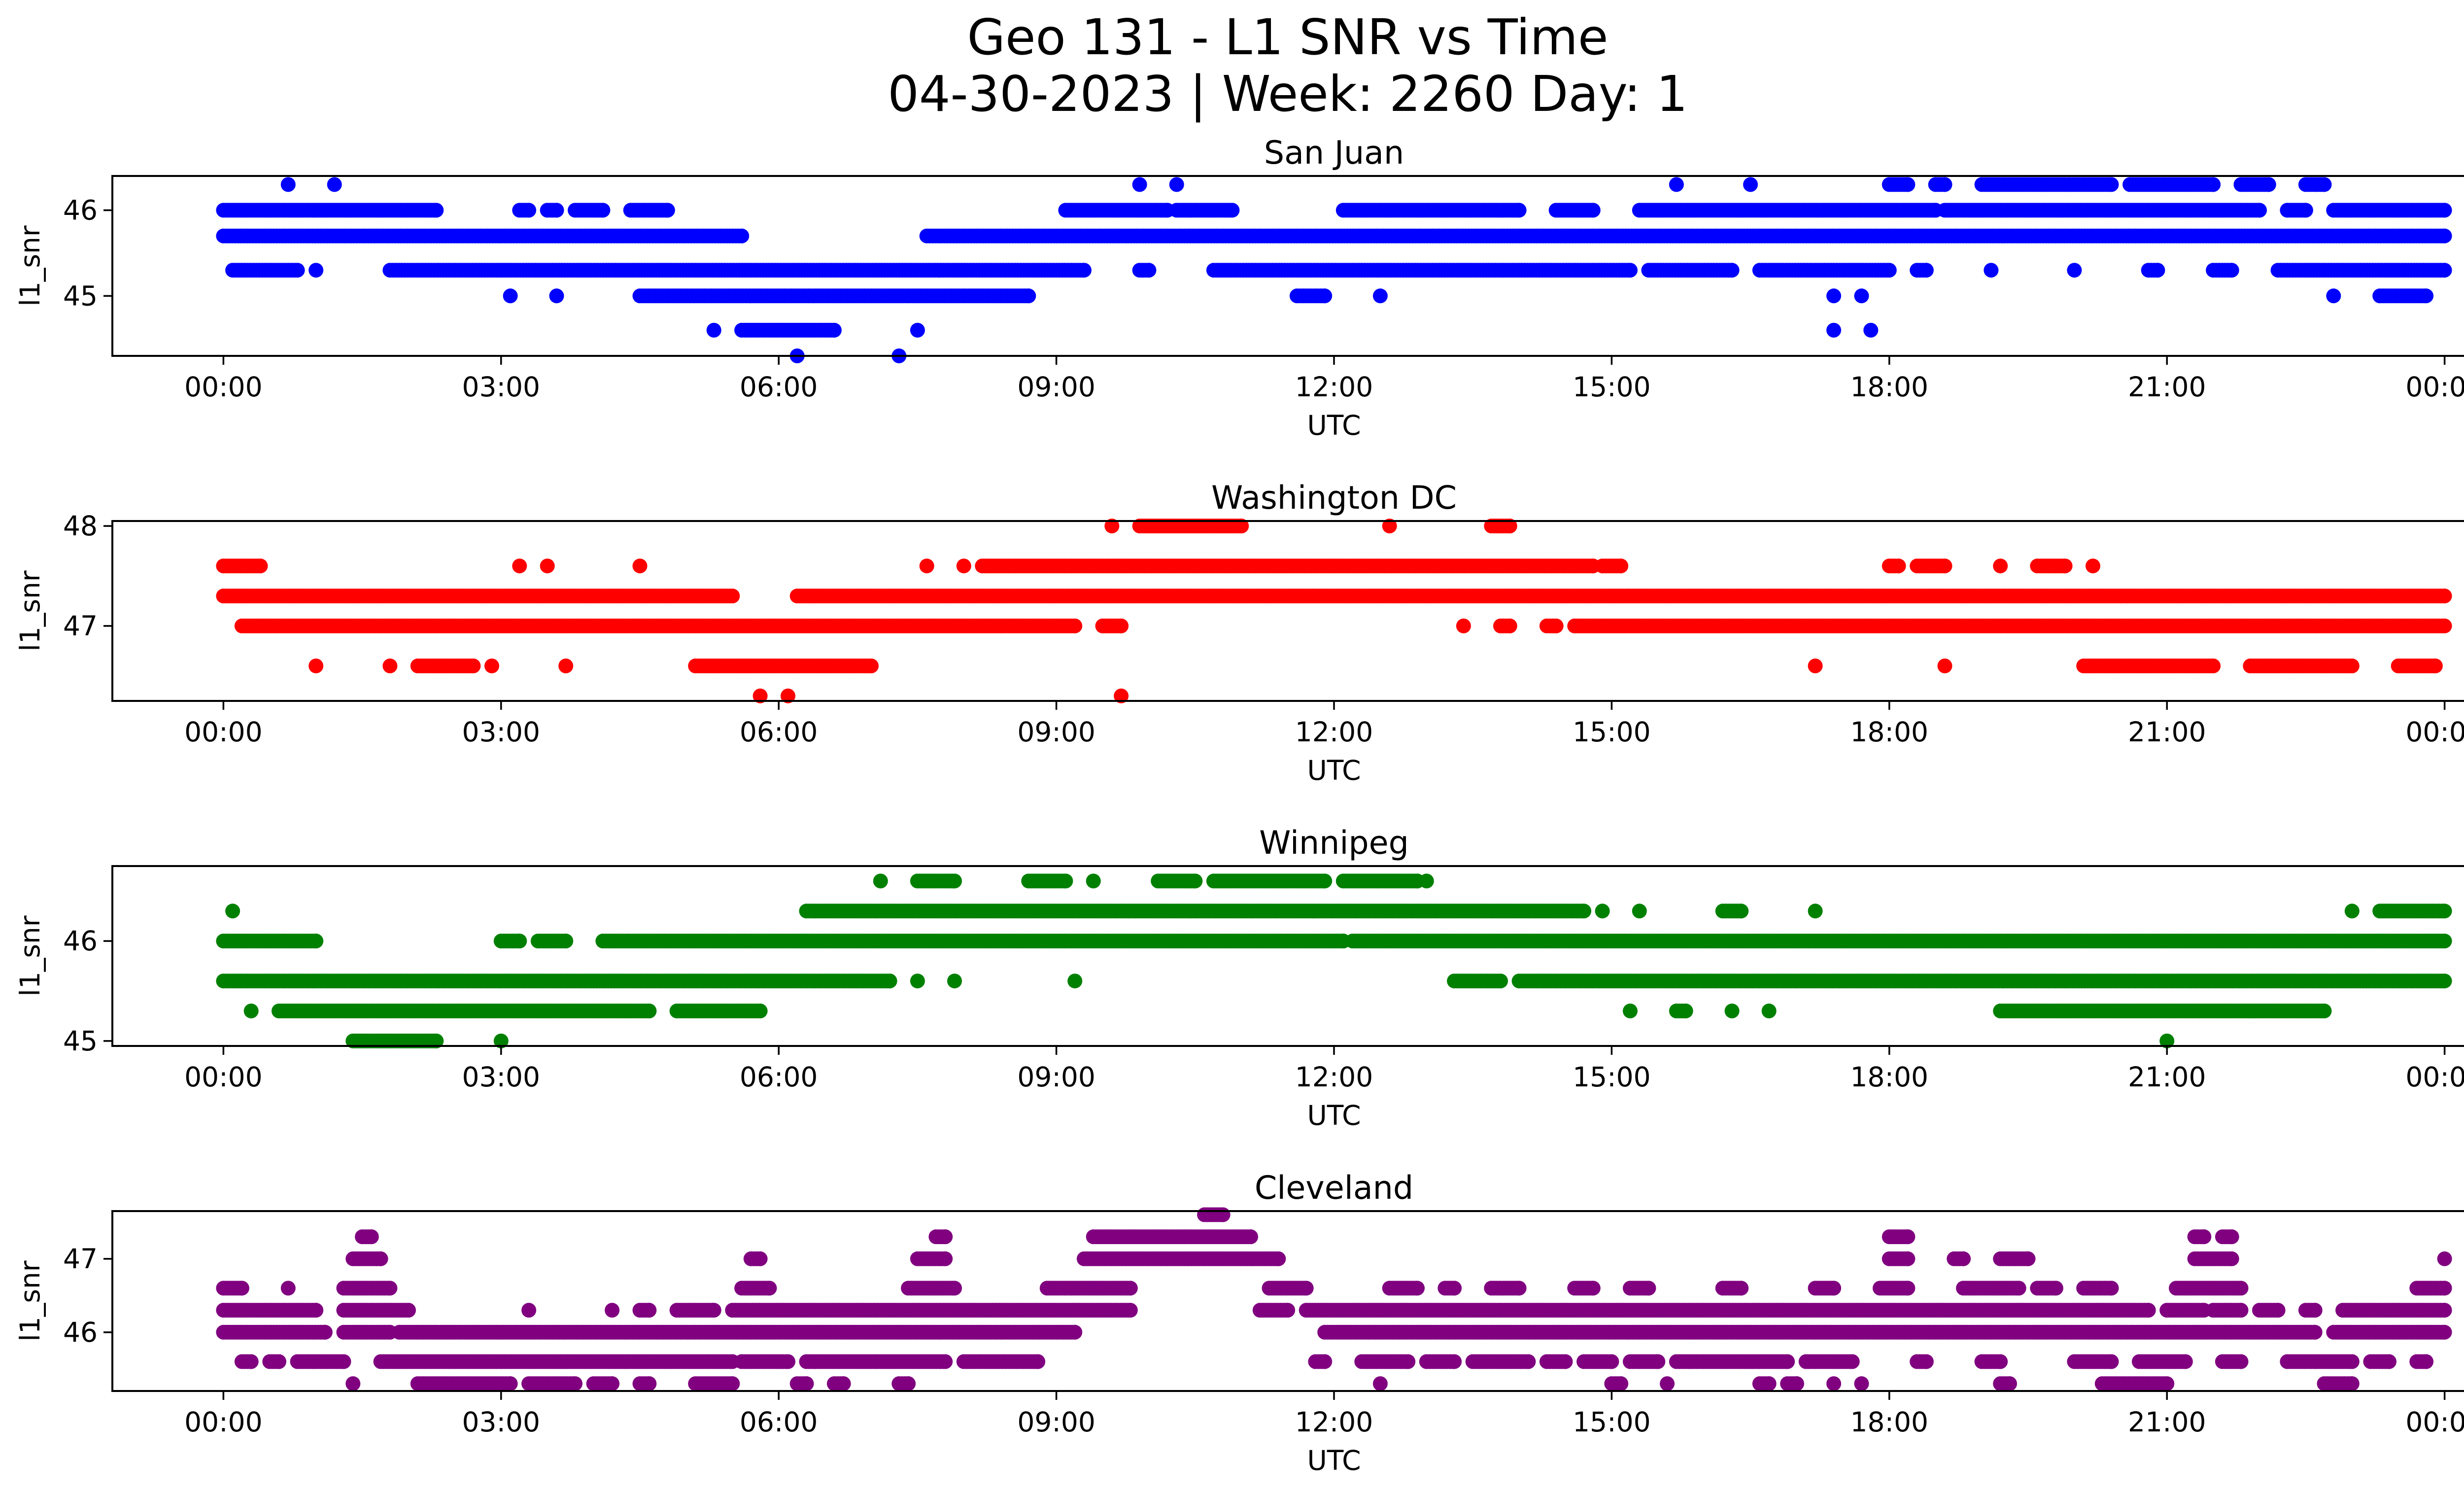  I want to click on y-tick-label: 46, so click(80, 210).